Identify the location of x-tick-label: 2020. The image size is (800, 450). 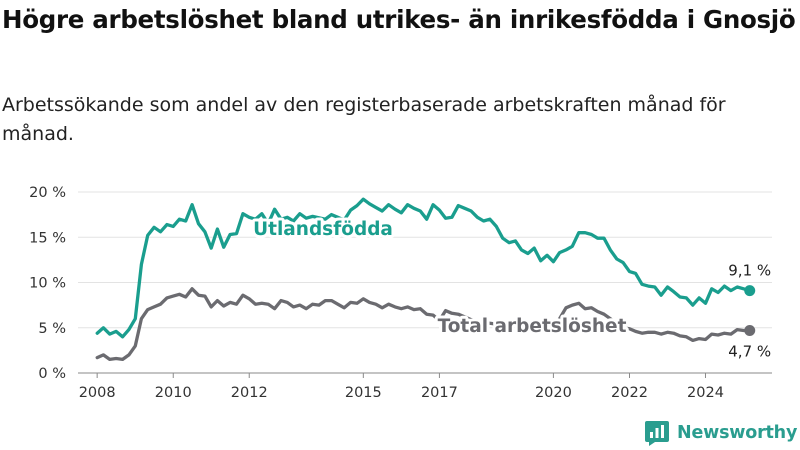
(553, 393).